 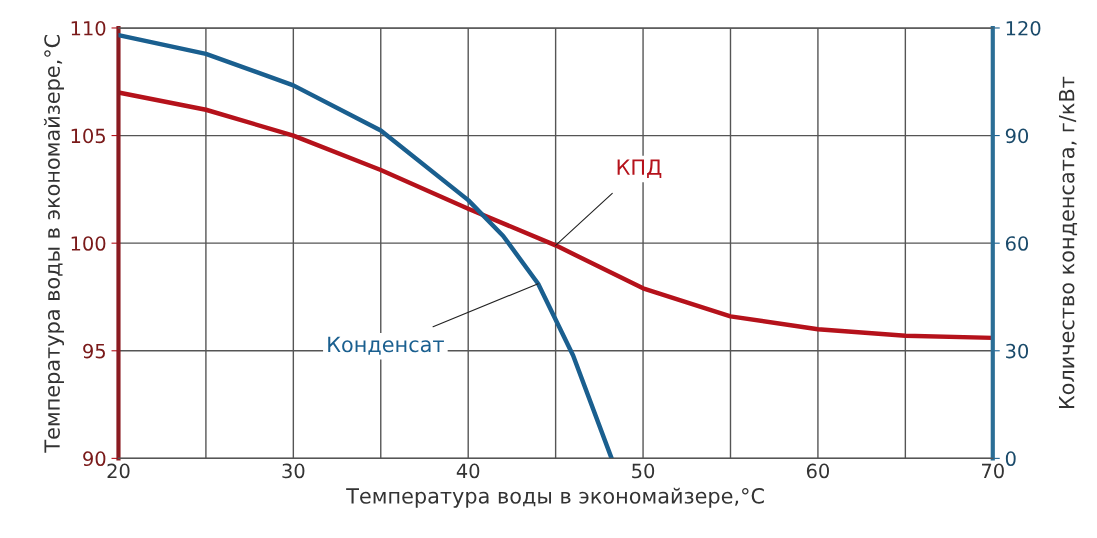 What do you see at coordinates (118, 471) in the screenshot?
I see `x-tick-label: 20` at bounding box center [118, 471].